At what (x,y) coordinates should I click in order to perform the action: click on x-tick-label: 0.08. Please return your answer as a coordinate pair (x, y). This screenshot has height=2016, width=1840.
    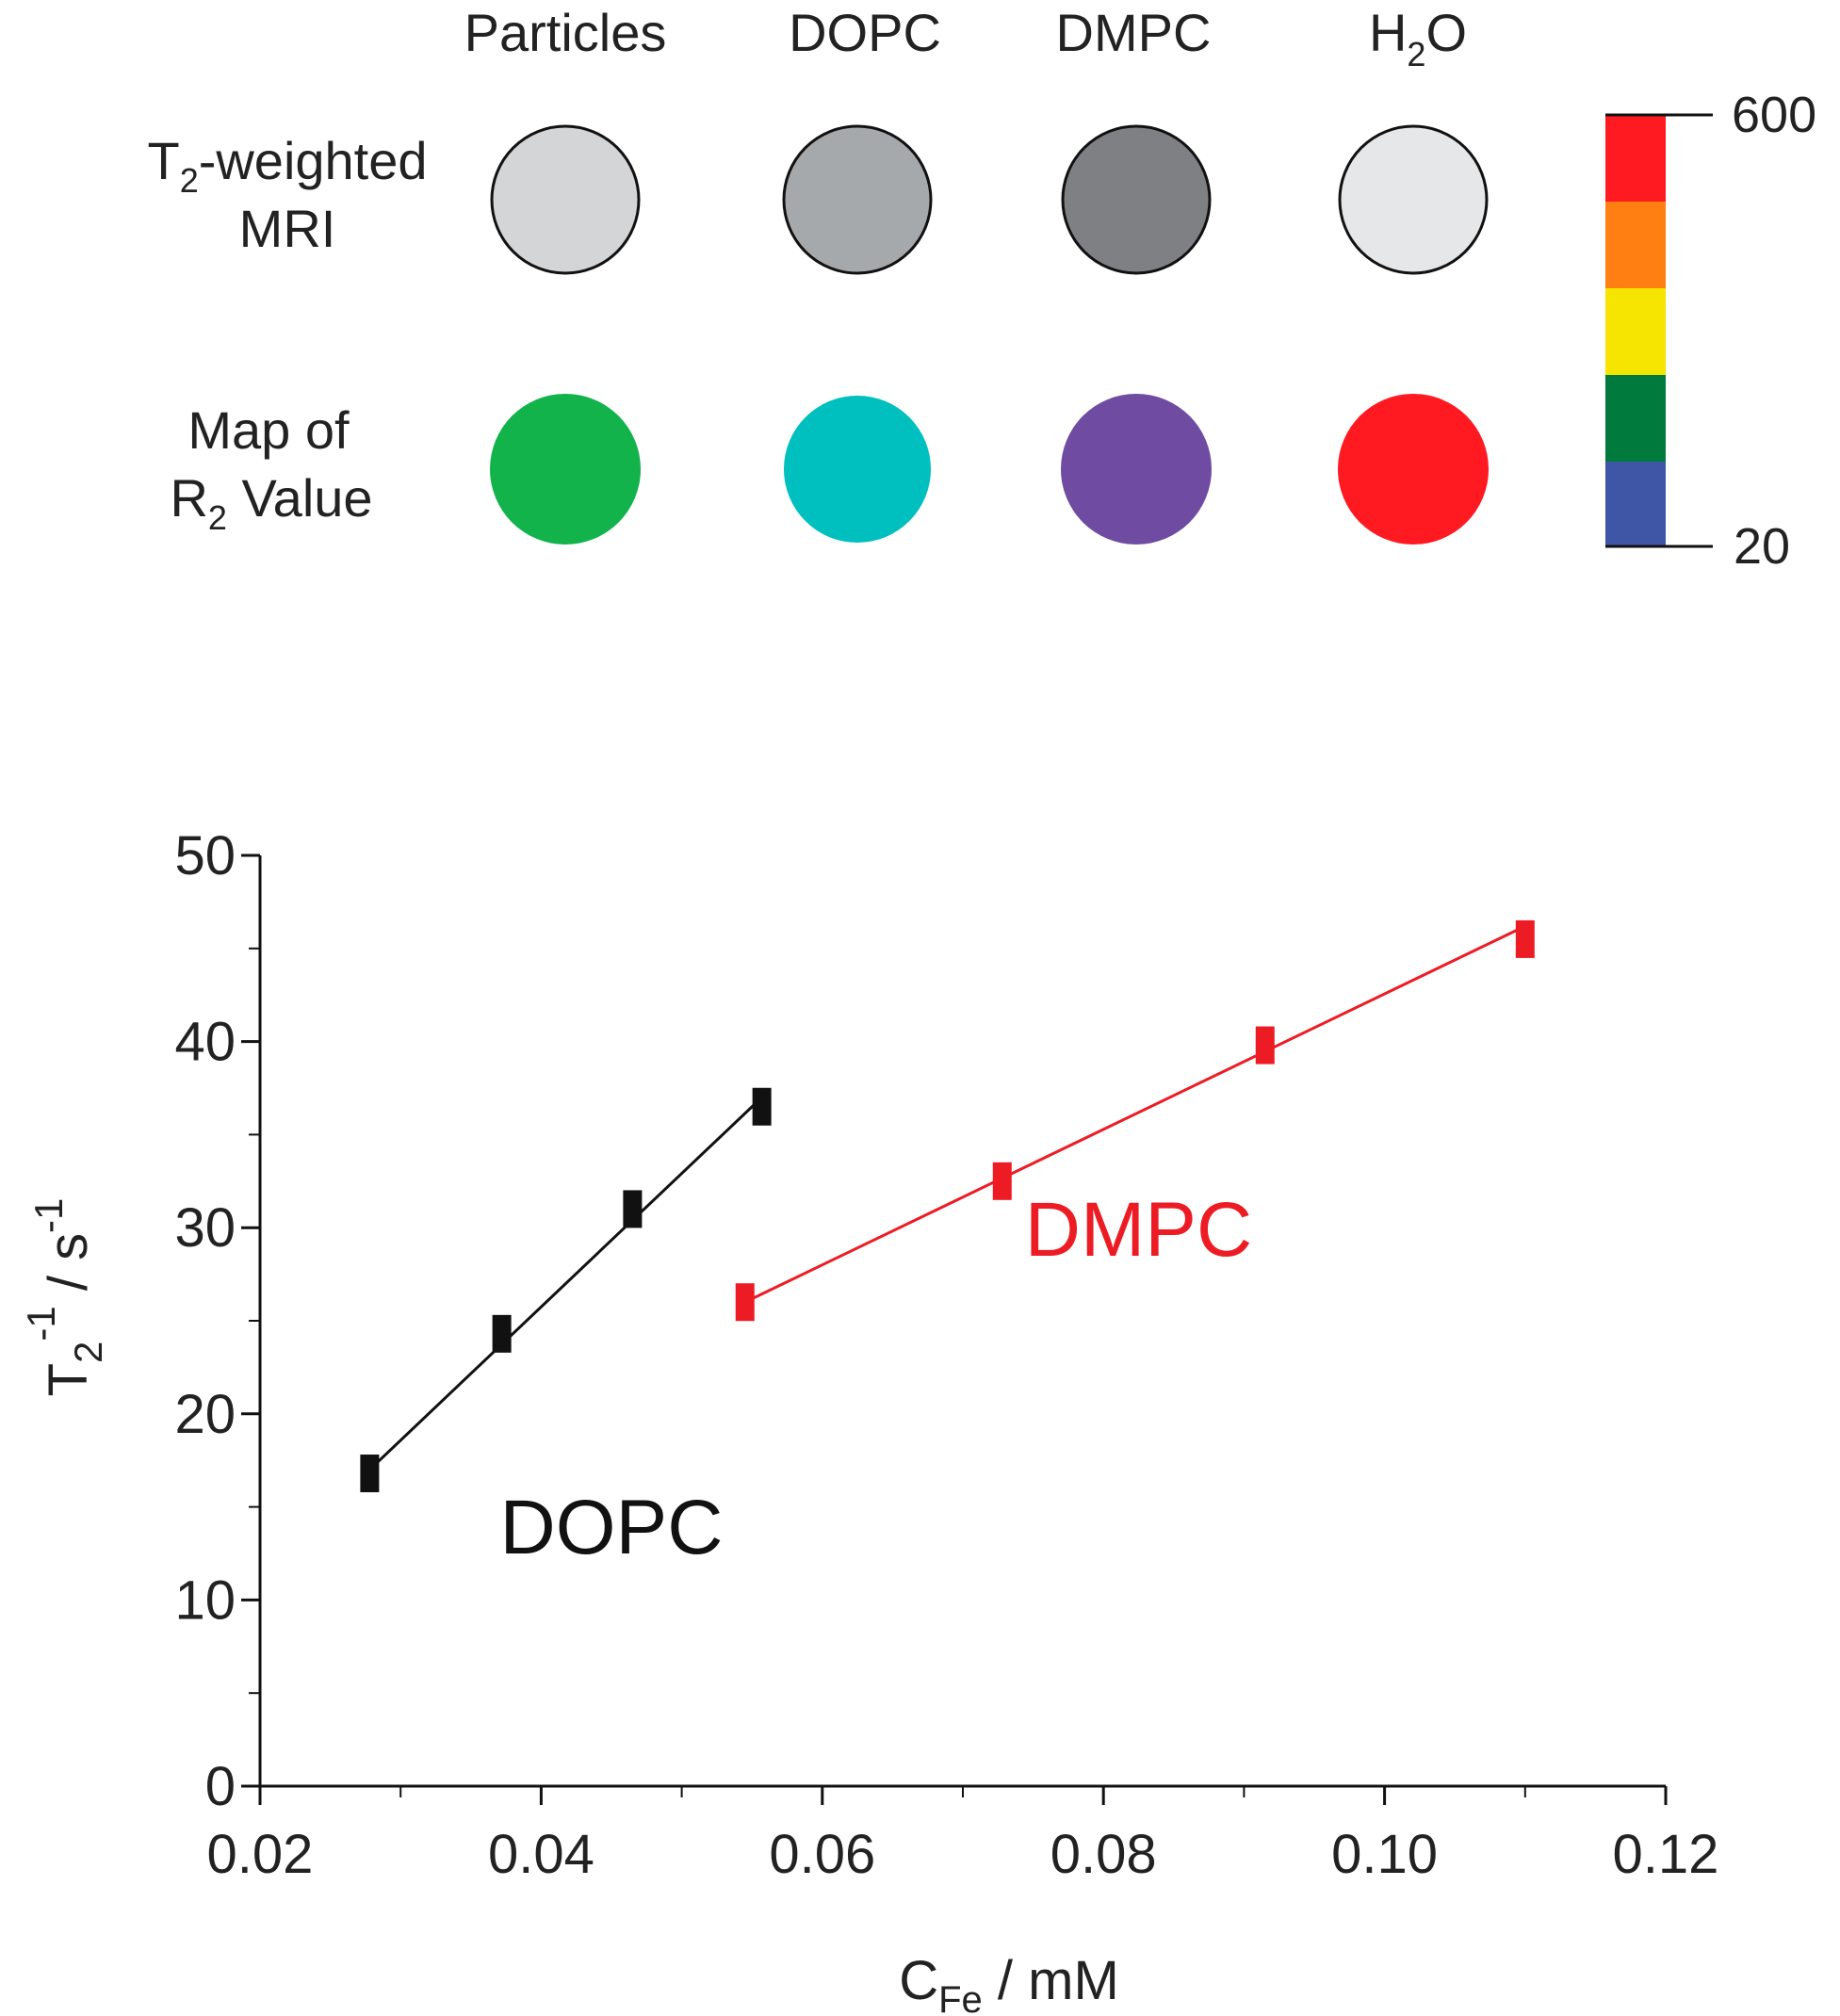
    Looking at the image, I should click on (1104, 1854).